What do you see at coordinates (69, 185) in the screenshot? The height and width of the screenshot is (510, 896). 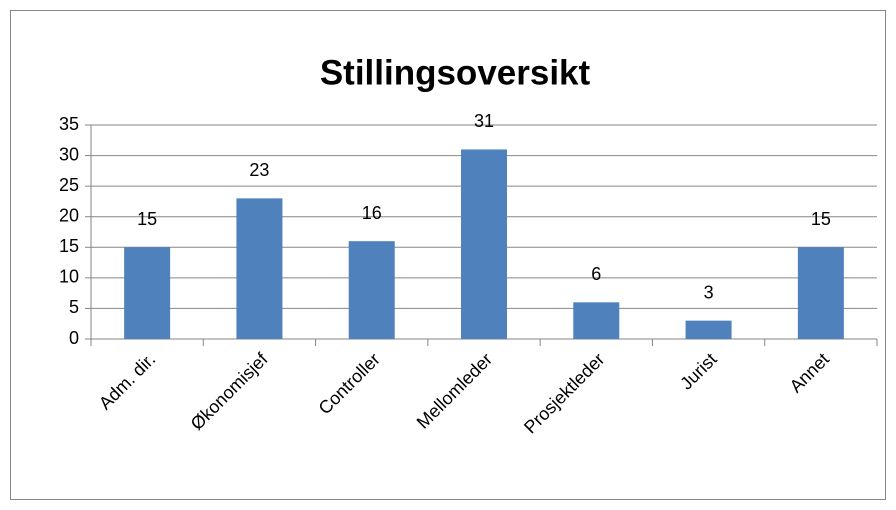 I see `y-tick-label: 25` at bounding box center [69, 185].